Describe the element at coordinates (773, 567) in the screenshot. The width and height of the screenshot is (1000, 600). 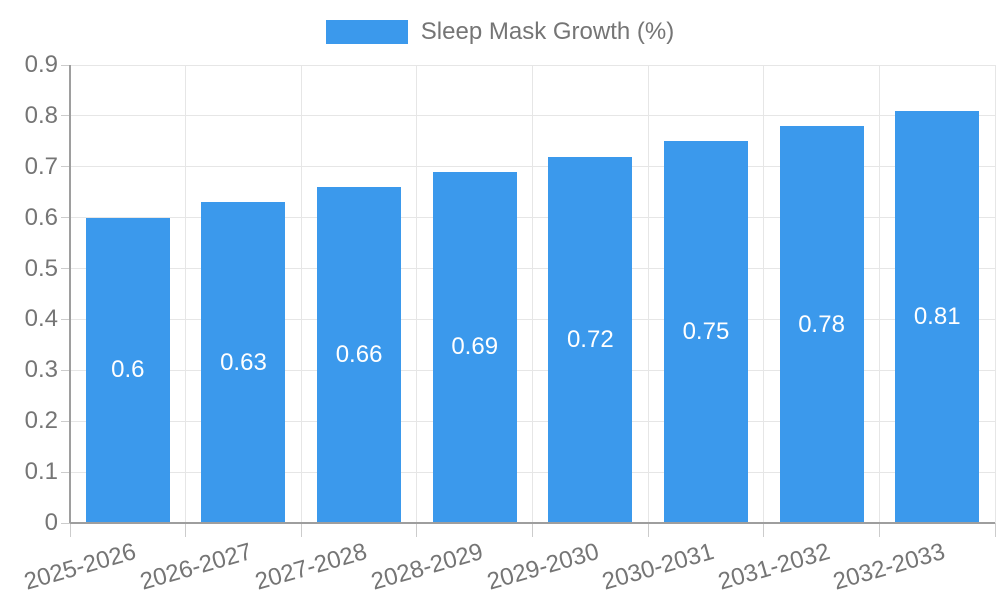
I see `x-axis-tick-label: 2031-2032` at that location.